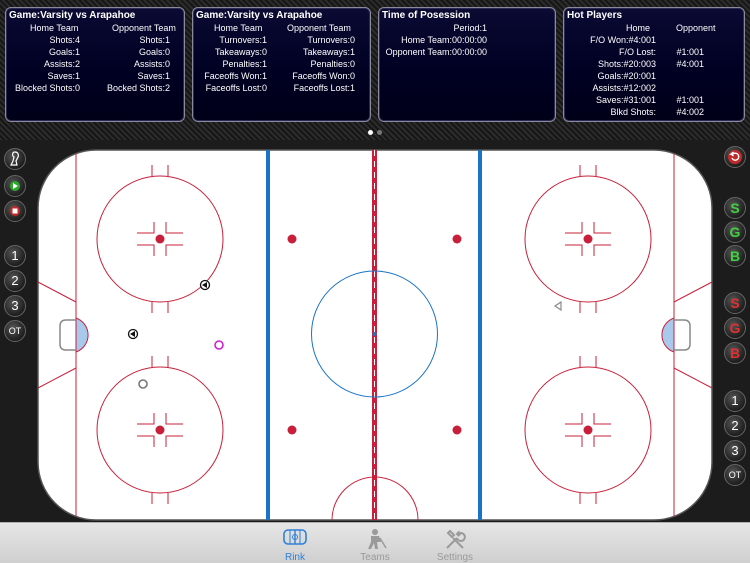 The image size is (750, 563). I want to click on home-block-button: B, so click(735, 256).